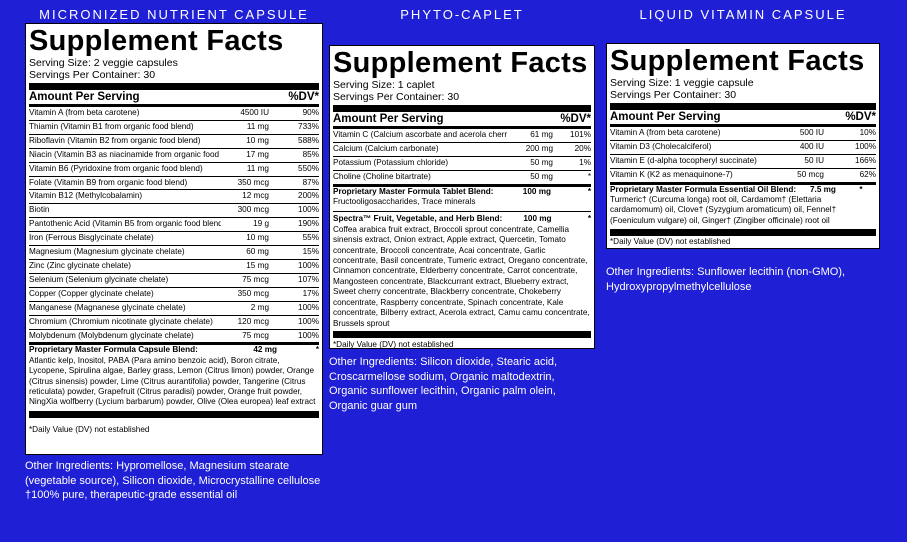 The image size is (907, 542). I want to click on serving-size: Serving Size: 2 veggie capsules, so click(103, 63).